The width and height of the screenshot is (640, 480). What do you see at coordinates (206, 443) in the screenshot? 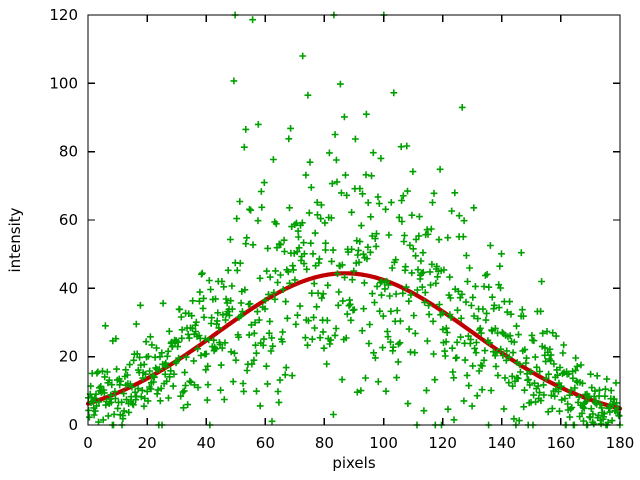
I see `x-tick-label: 40` at bounding box center [206, 443].